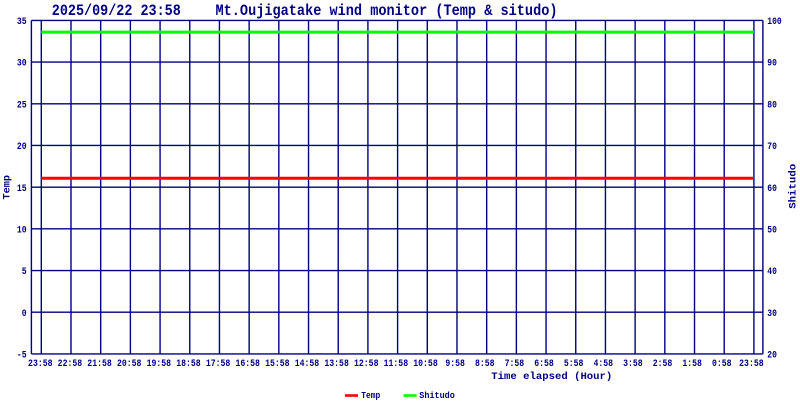 The width and height of the screenshot is (800, 405). I want to click on svg-text: 15:58, so click(277, 364).